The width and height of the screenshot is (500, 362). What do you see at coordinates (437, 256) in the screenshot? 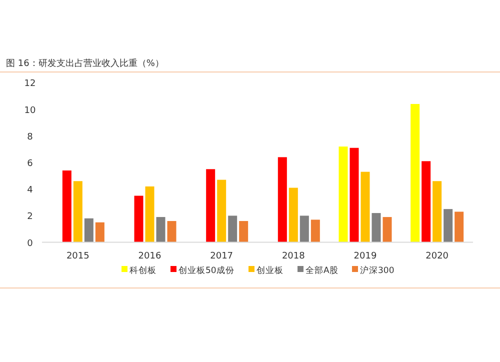
I see `x-tick-label: 2020` at bounding box center [437, 256].